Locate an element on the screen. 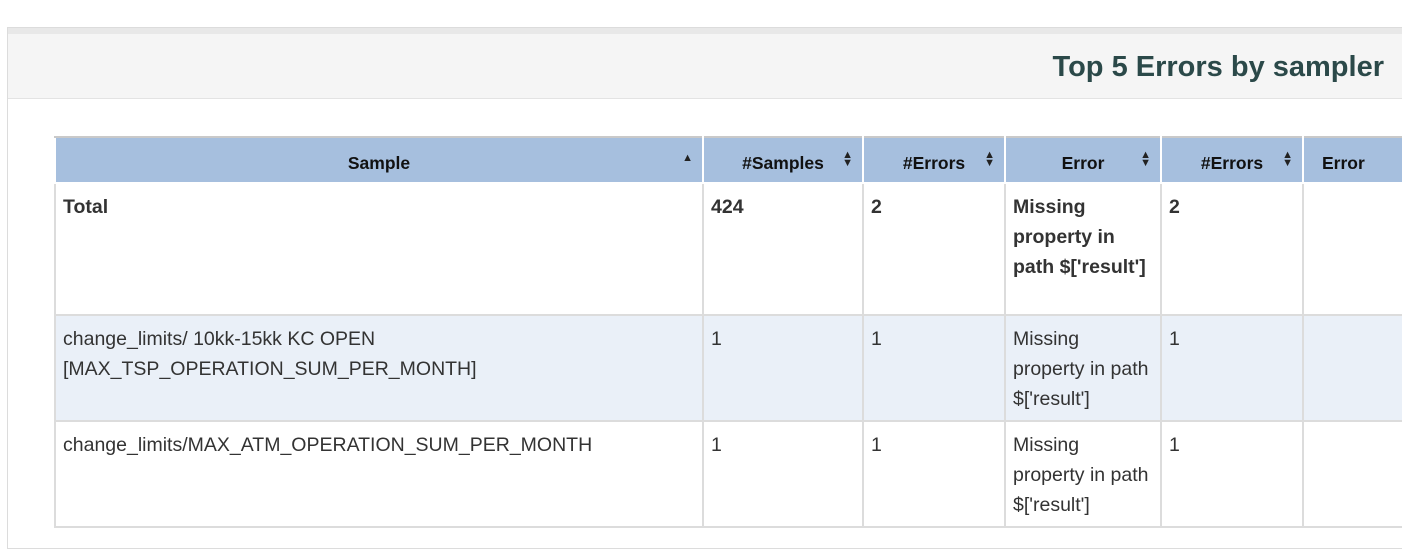 Image resolution: width=1402 pixels, height=549 pixels. column-header-errors-2: #Errors ▲ ▼ is located at coordinates (1232, 160).